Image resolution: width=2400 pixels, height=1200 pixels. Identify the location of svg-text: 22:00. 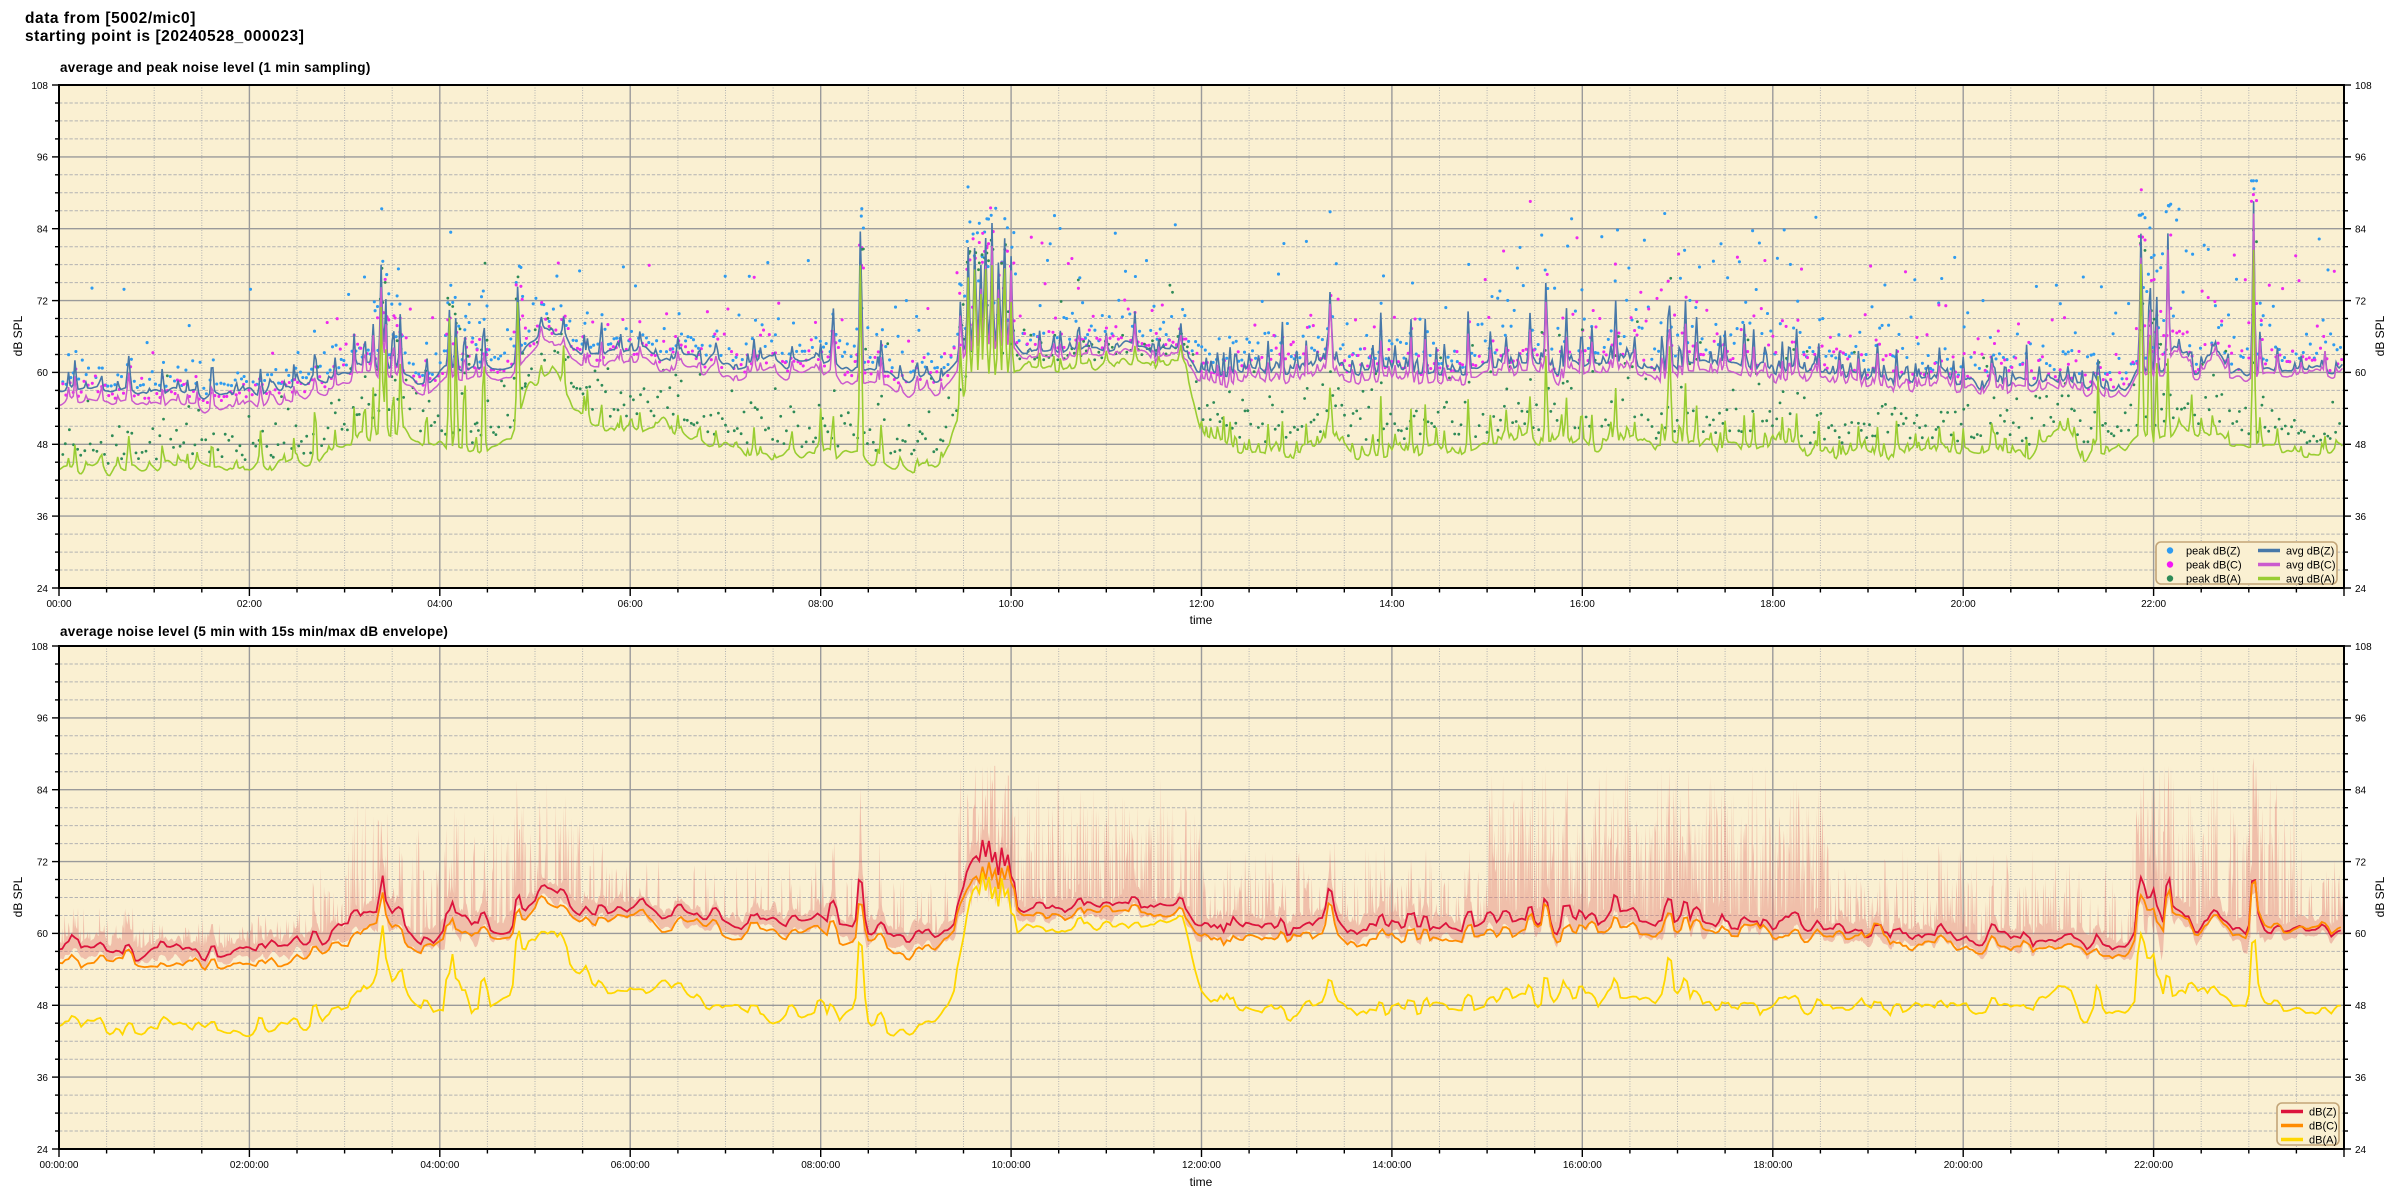
(2153, 604).